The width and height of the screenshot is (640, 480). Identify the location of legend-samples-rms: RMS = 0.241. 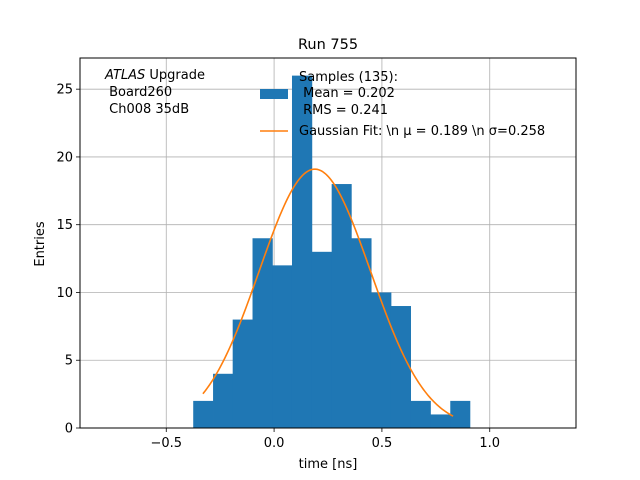
(343, 110).